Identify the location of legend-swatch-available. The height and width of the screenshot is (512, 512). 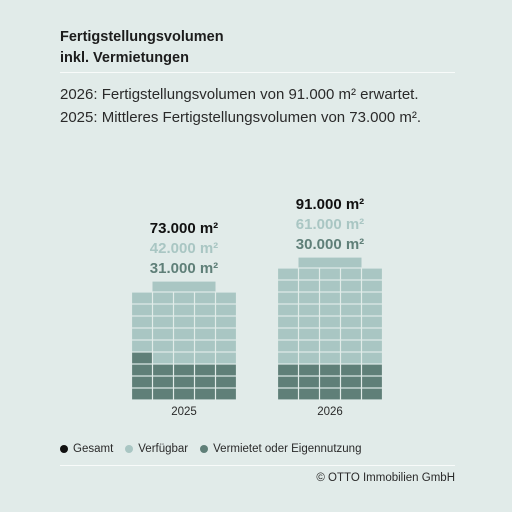
(129, 449).